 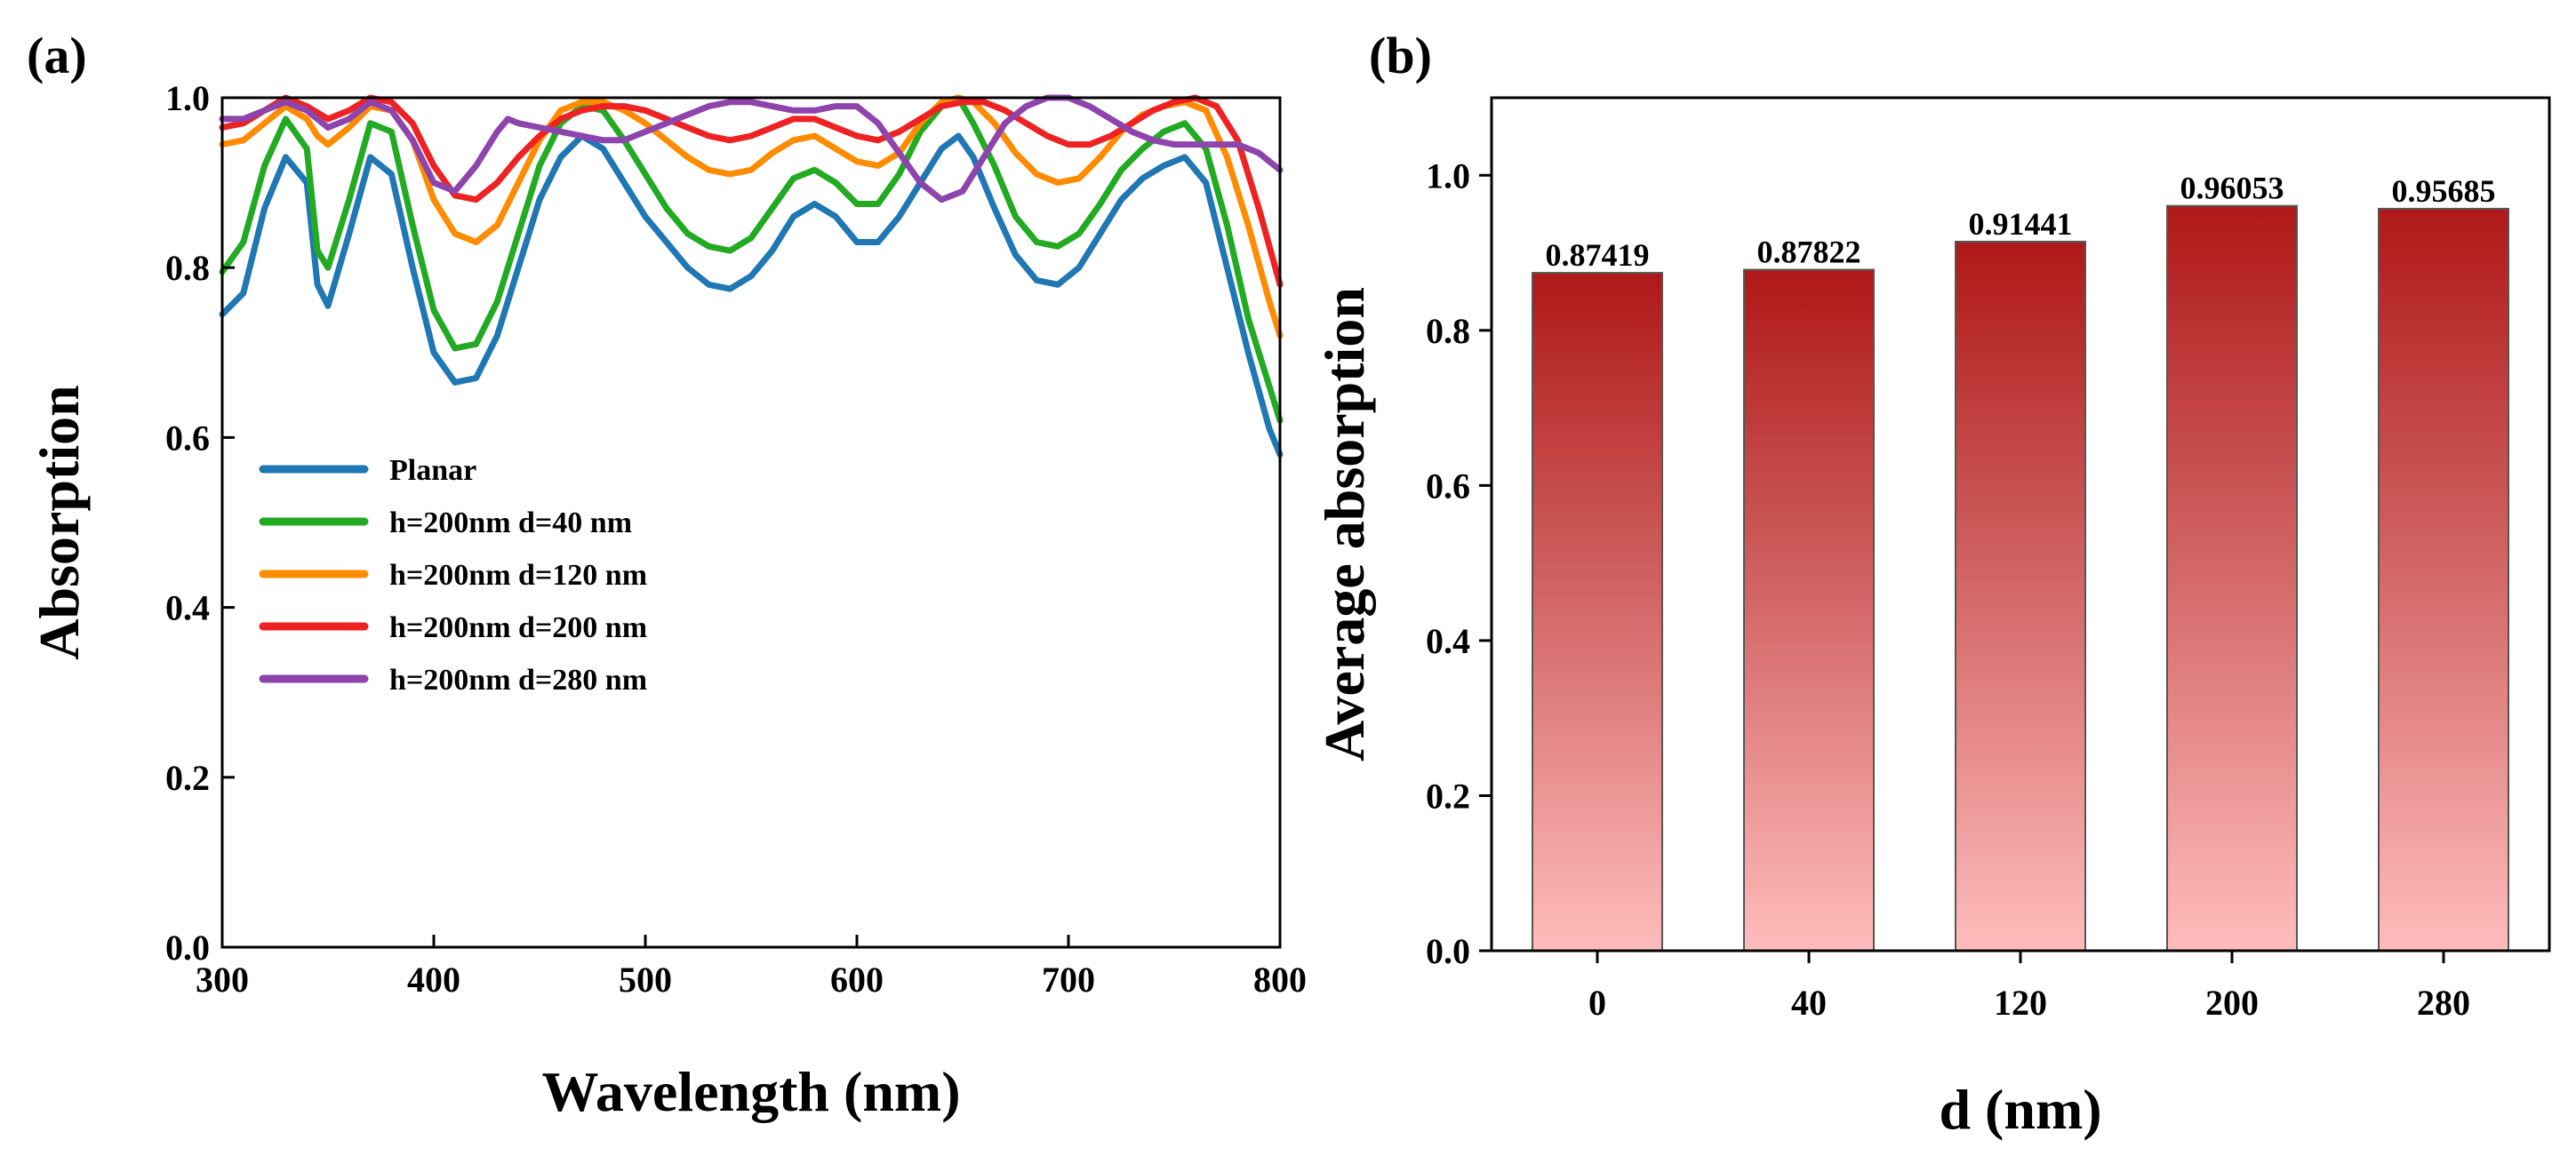 I want to click on bar-value-label: 0.87822, so click(x=1809, y=252).